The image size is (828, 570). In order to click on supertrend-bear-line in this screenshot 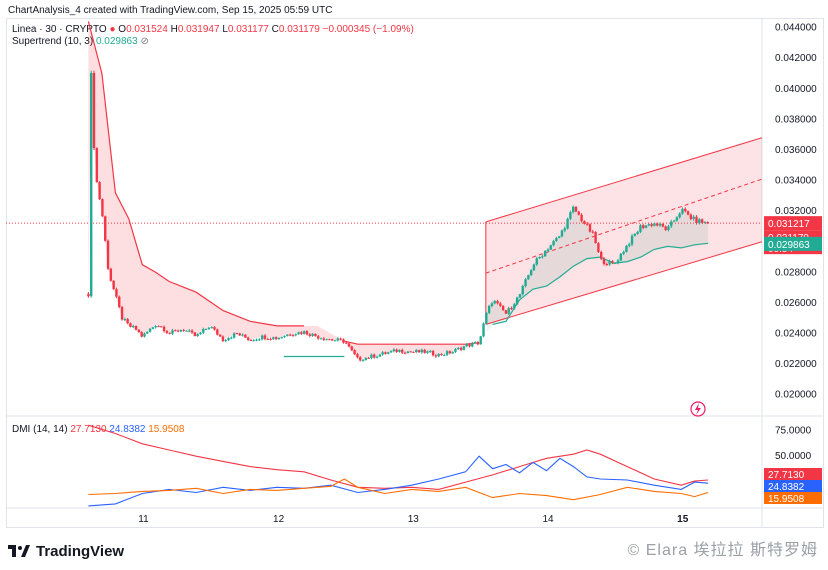, I will do `click(195, 174)`.